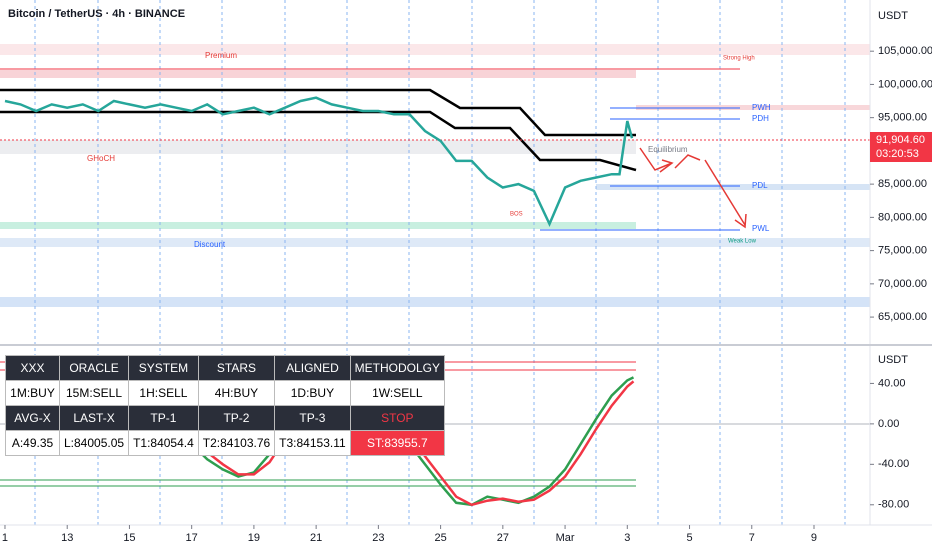 The width and height of the screenshot is (932, 550). I want to click on table-cell: STOP, so click(397, 418).